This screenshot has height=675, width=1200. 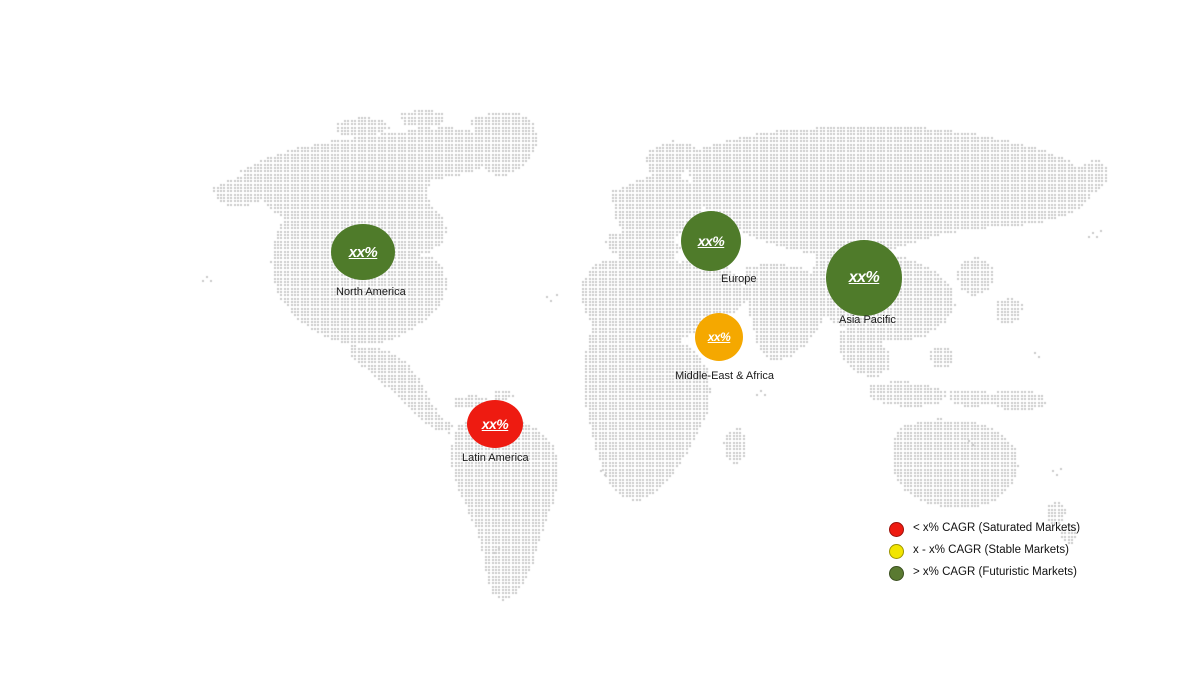 I want to click on bubble-asia-pacific: xx%, so click(x=864, y=278).